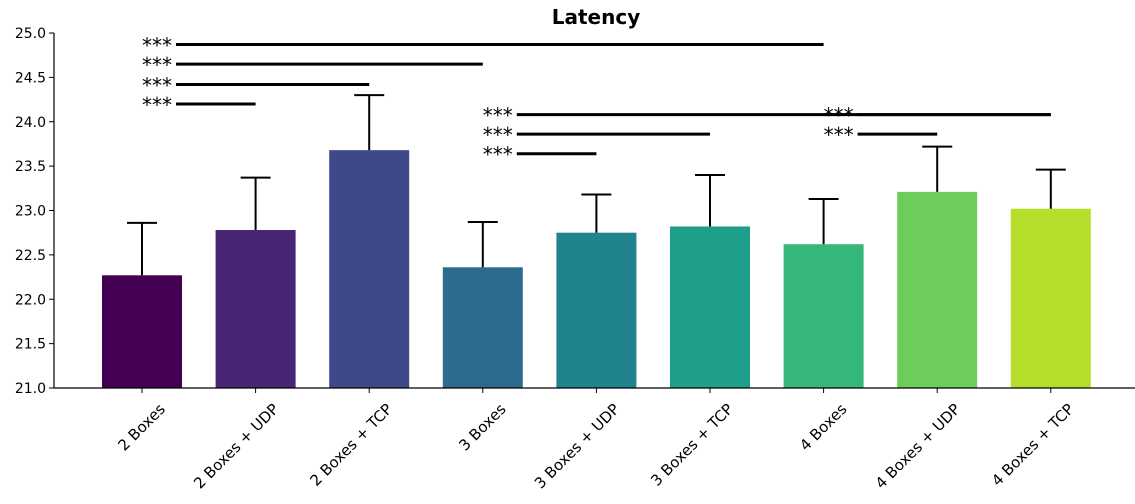  Describe the element at coordinates (351, 445) in the screenshot. I see `x-tick-label: 2 Boxes + TCP` at that location.